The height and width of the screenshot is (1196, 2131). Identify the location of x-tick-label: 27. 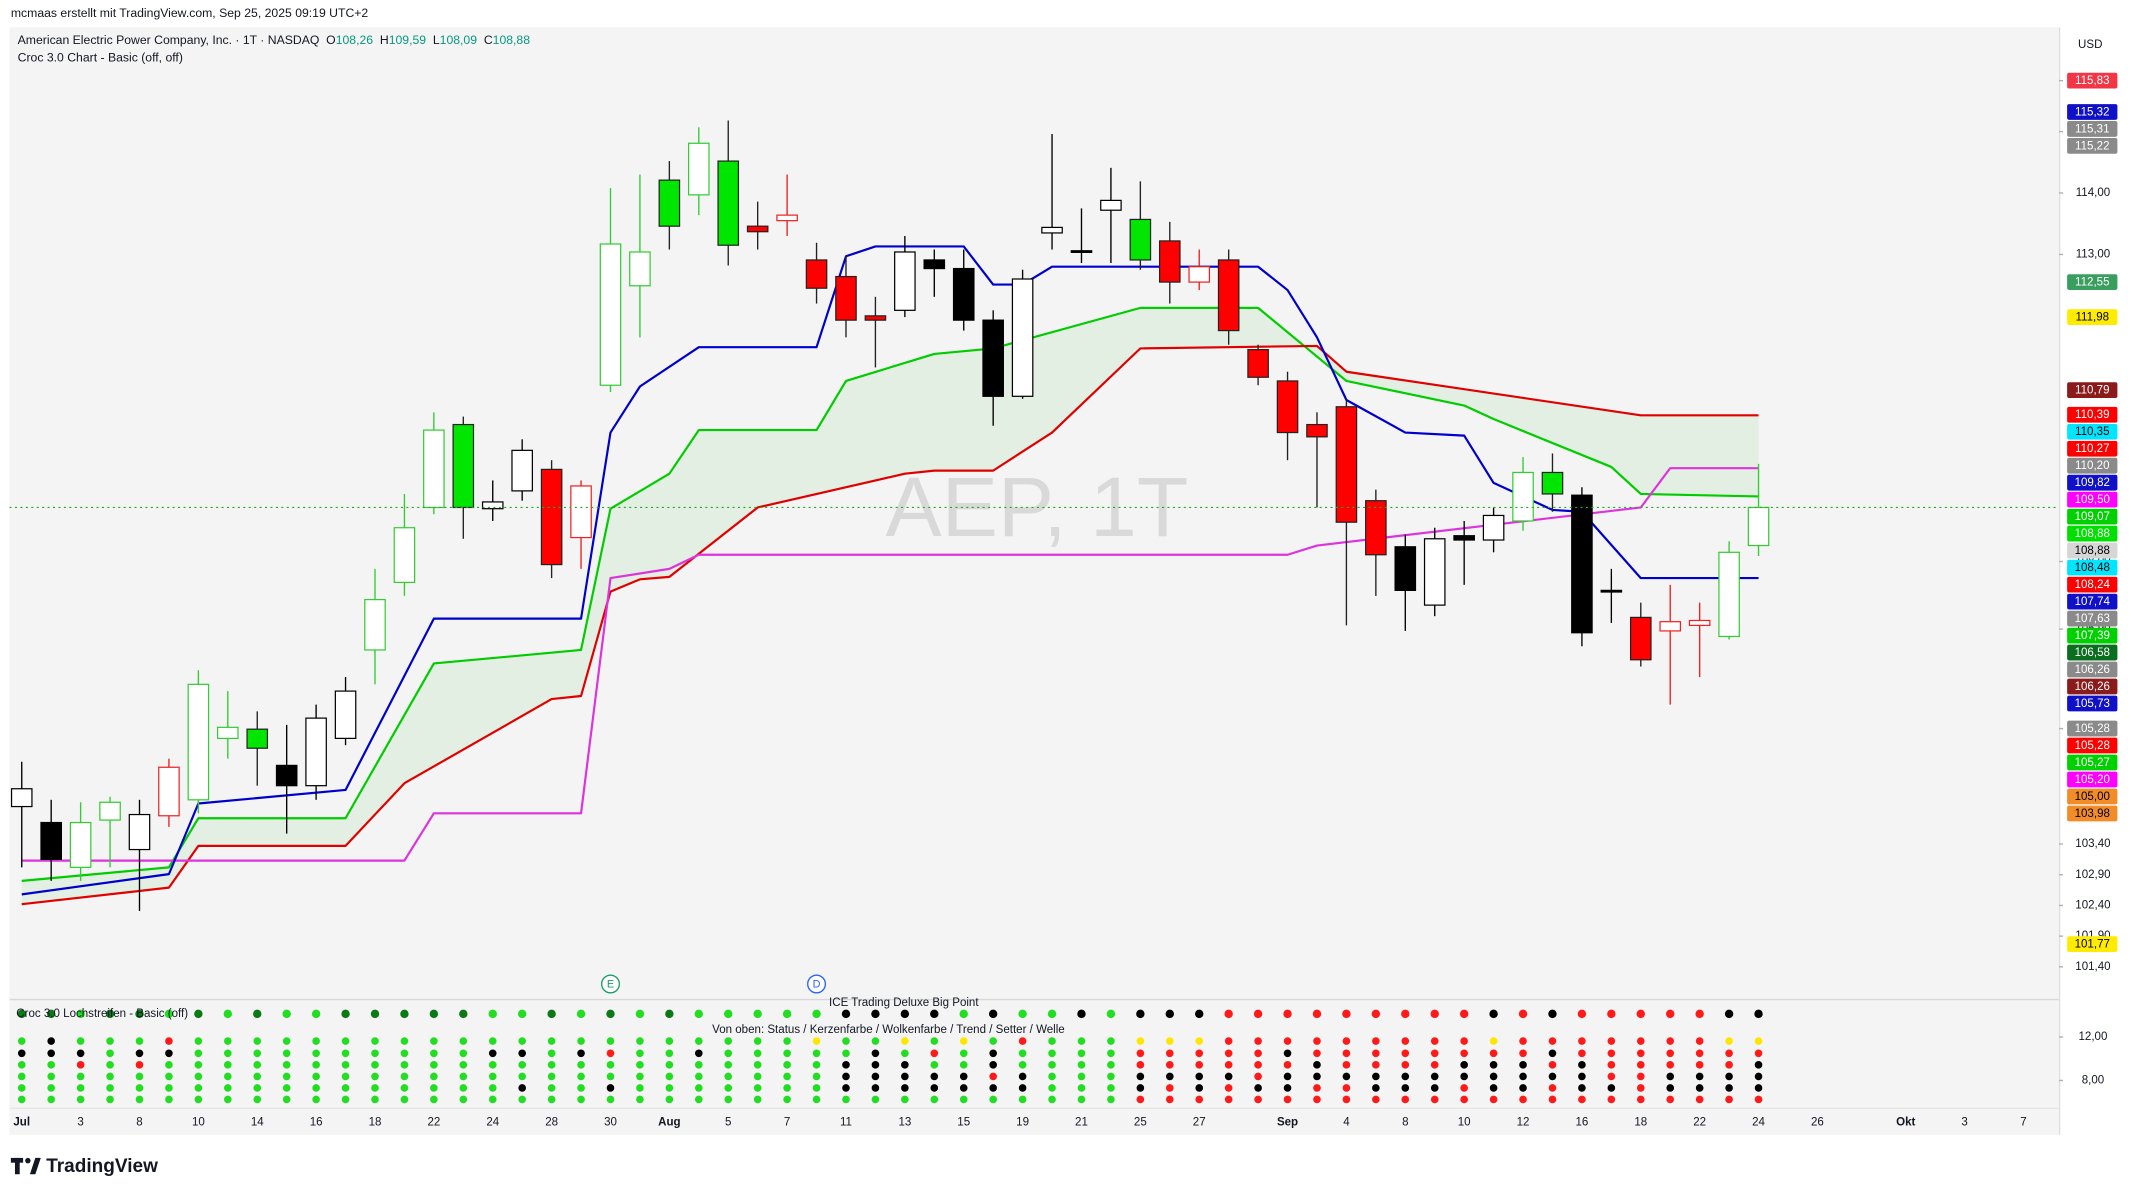
(1199, 1123).